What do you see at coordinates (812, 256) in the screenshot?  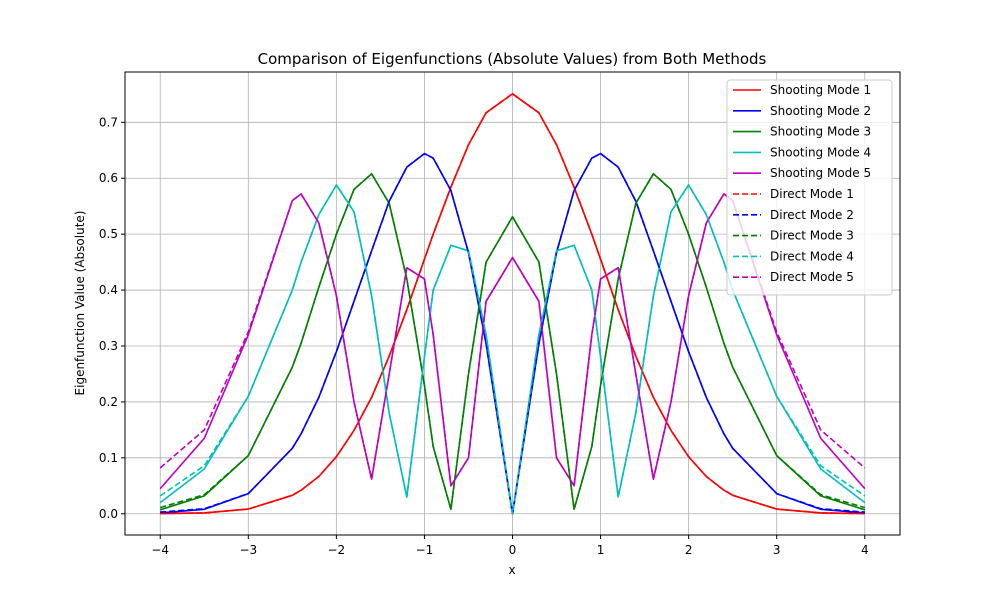 I see `legend-label: Direct Mode 4` at bounding box center [812, 256].